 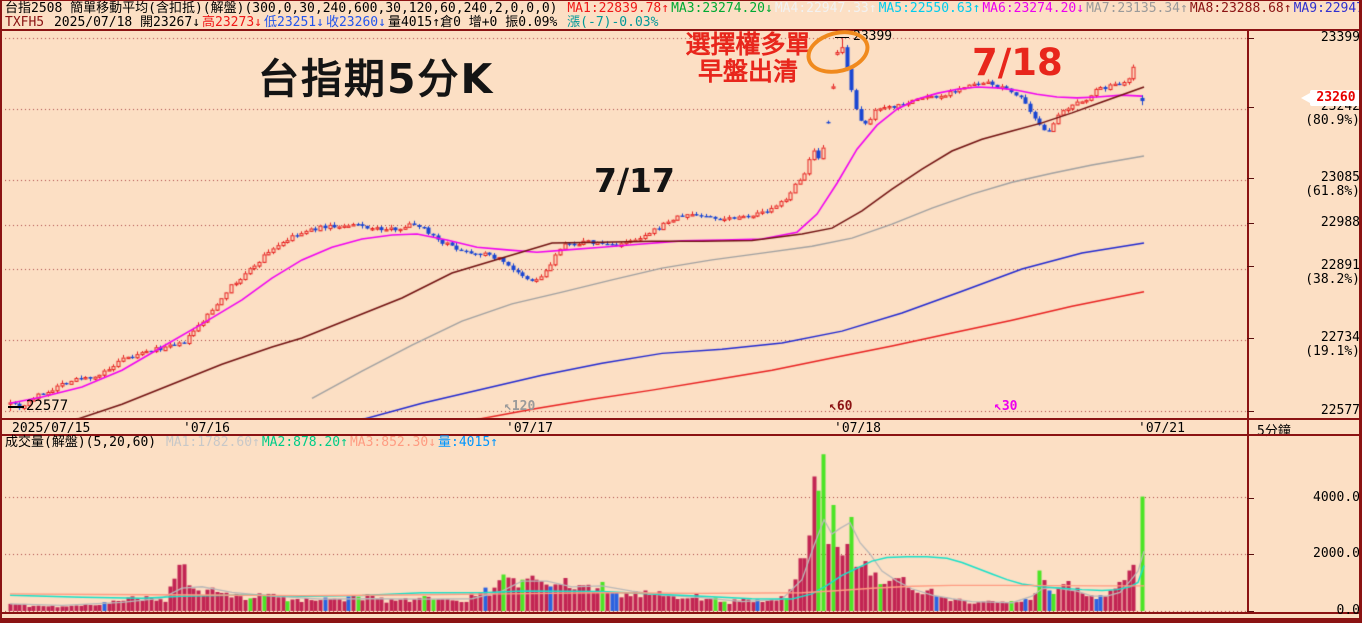 What do you see at coordinates (1033, 8) in the screenshot?
I see `header-segment: MA6:23274.20↓` at bounding box center [1033, 8].